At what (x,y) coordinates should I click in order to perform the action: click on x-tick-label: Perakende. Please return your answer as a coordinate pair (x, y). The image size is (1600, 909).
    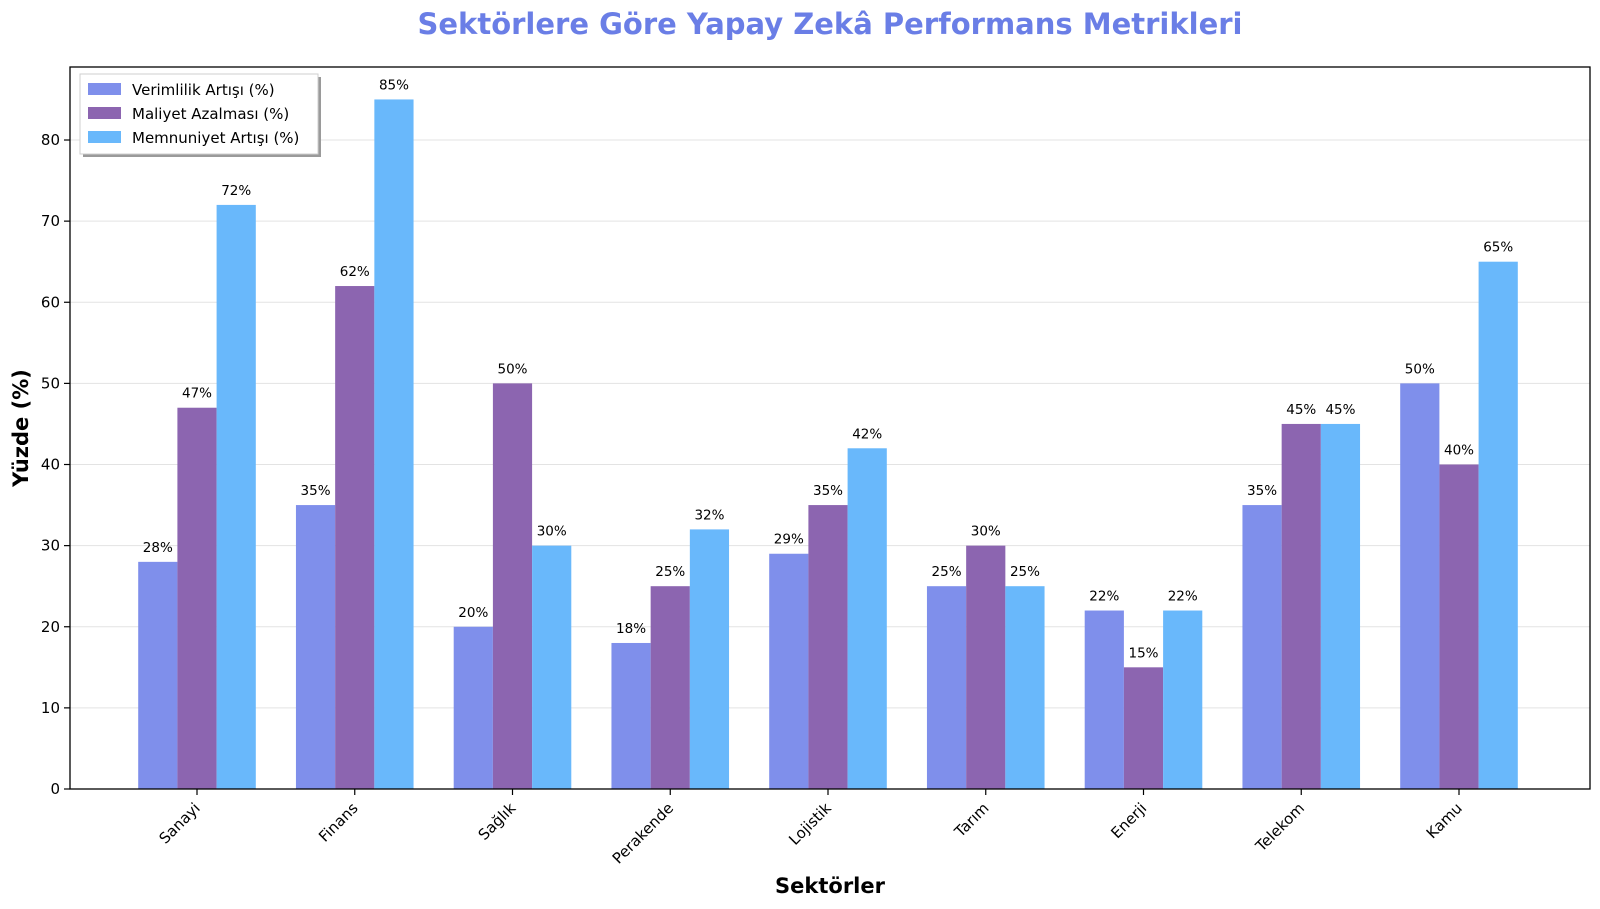
    Looking at the image, I should click on (643, 833).